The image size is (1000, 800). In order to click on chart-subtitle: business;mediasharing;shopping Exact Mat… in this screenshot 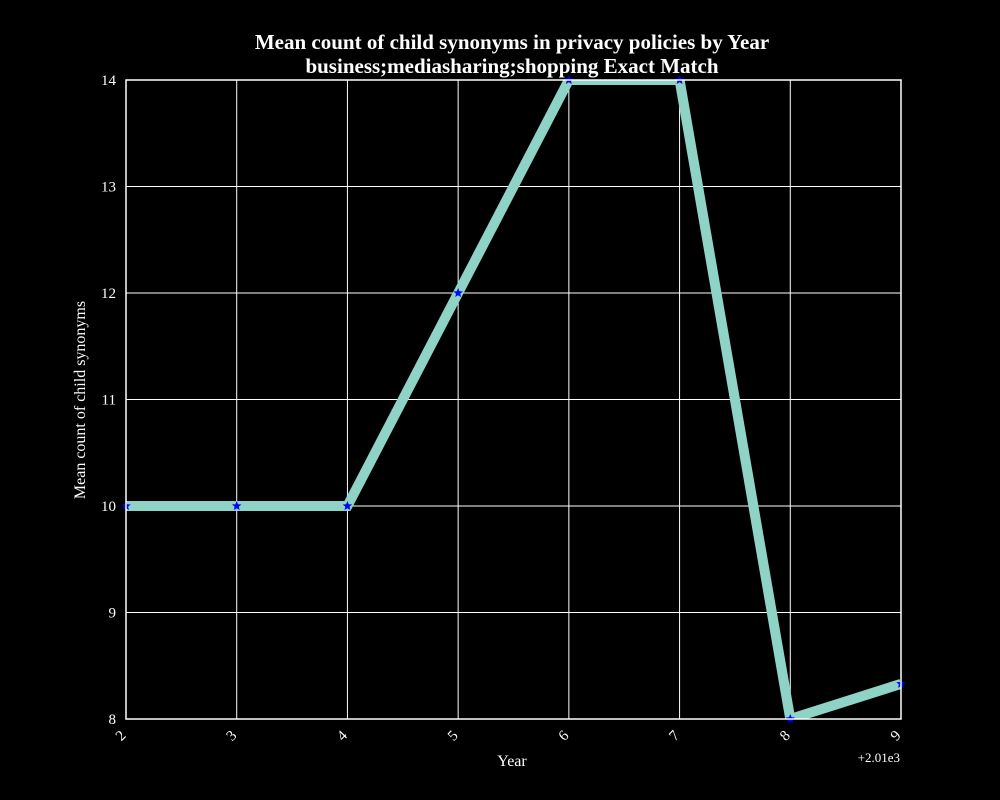, I will do `click(511, 66)`.